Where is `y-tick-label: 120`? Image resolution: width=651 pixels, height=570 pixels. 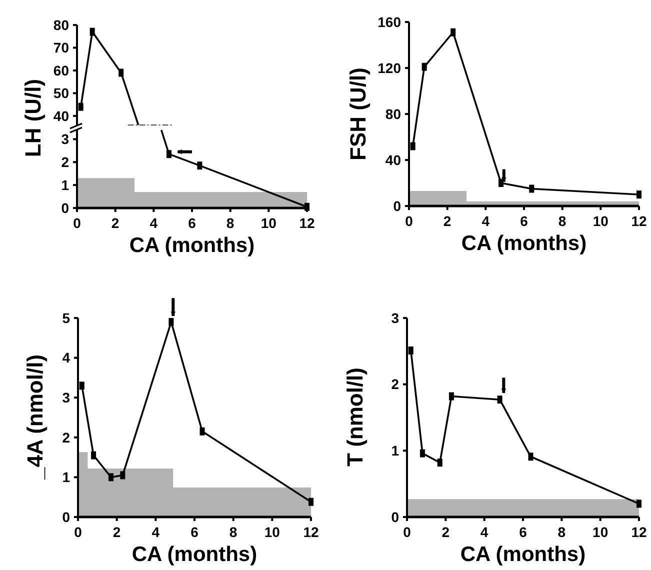 y-tick-label: 120 is located at coordinates (390, 68).